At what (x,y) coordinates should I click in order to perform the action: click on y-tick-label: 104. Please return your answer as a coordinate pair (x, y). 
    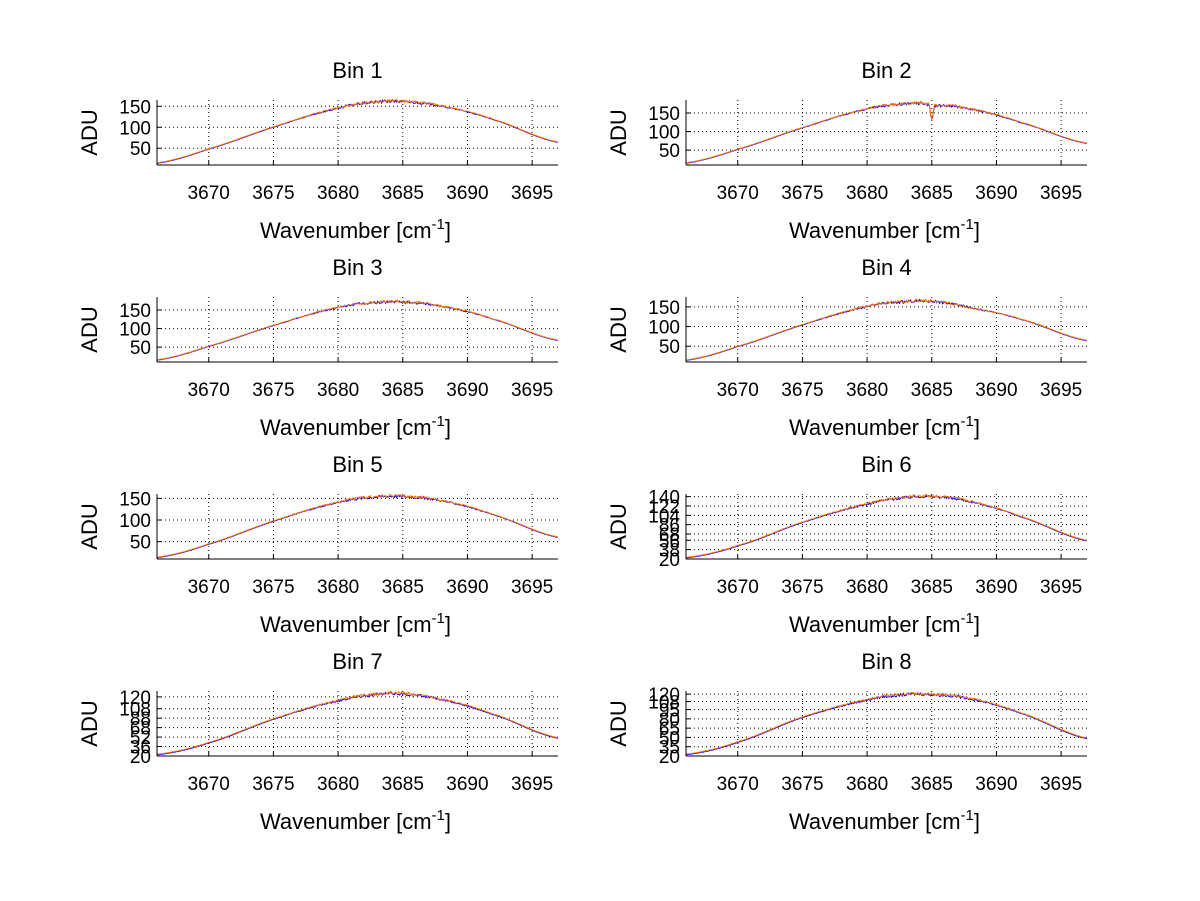
    Looking at the image, I should click on (664, 516).